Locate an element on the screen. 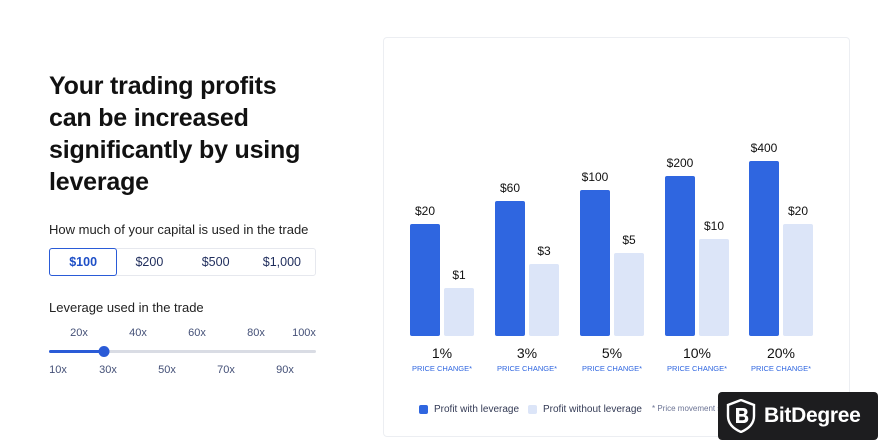 Image resolution: width=880 pixels, height=445 pixels. data-label-without-leverage: $1 is located at coordinates (459, 275).